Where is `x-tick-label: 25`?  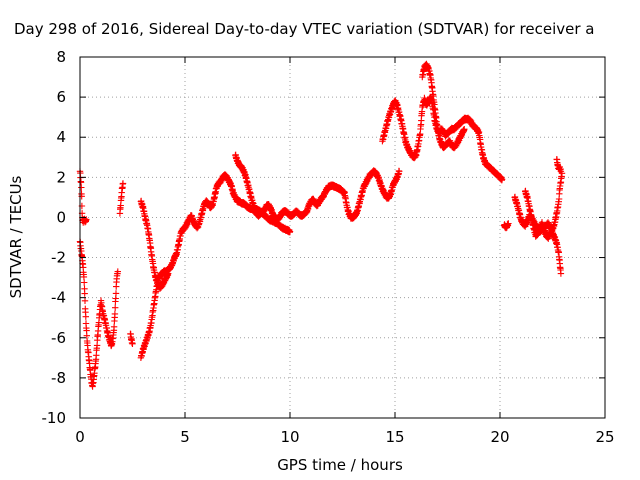
x-tick-label: 25 is located at coordinates (604, 437).